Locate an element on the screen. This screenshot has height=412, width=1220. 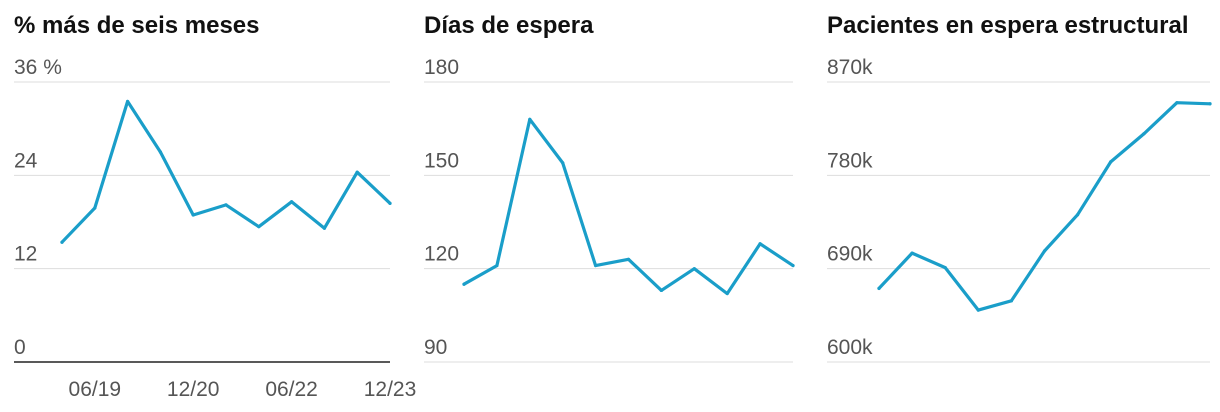
x-tick-label: 06/22 is located at coordinates (291, 389).